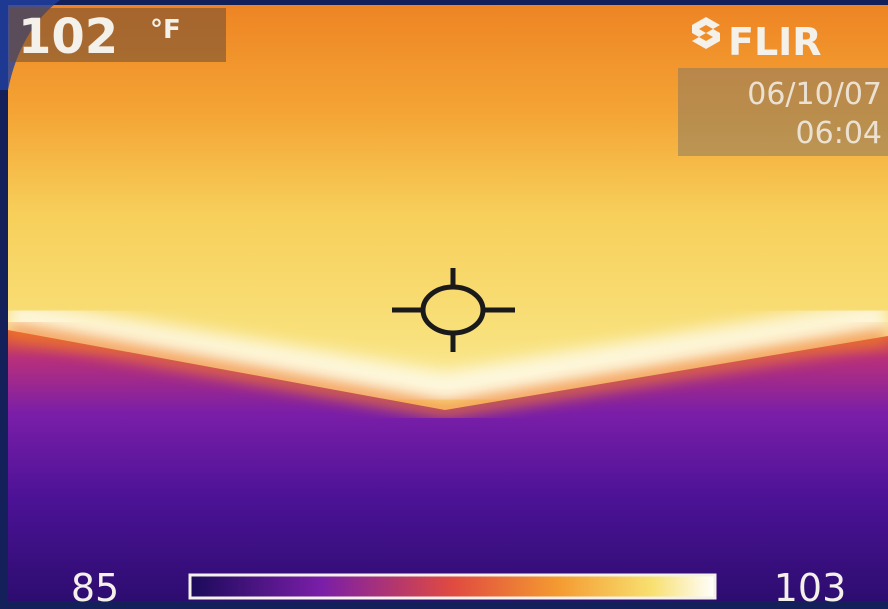 This screenshot has width=888, height=609. I want to click on datetime-box, so click(783, 112).